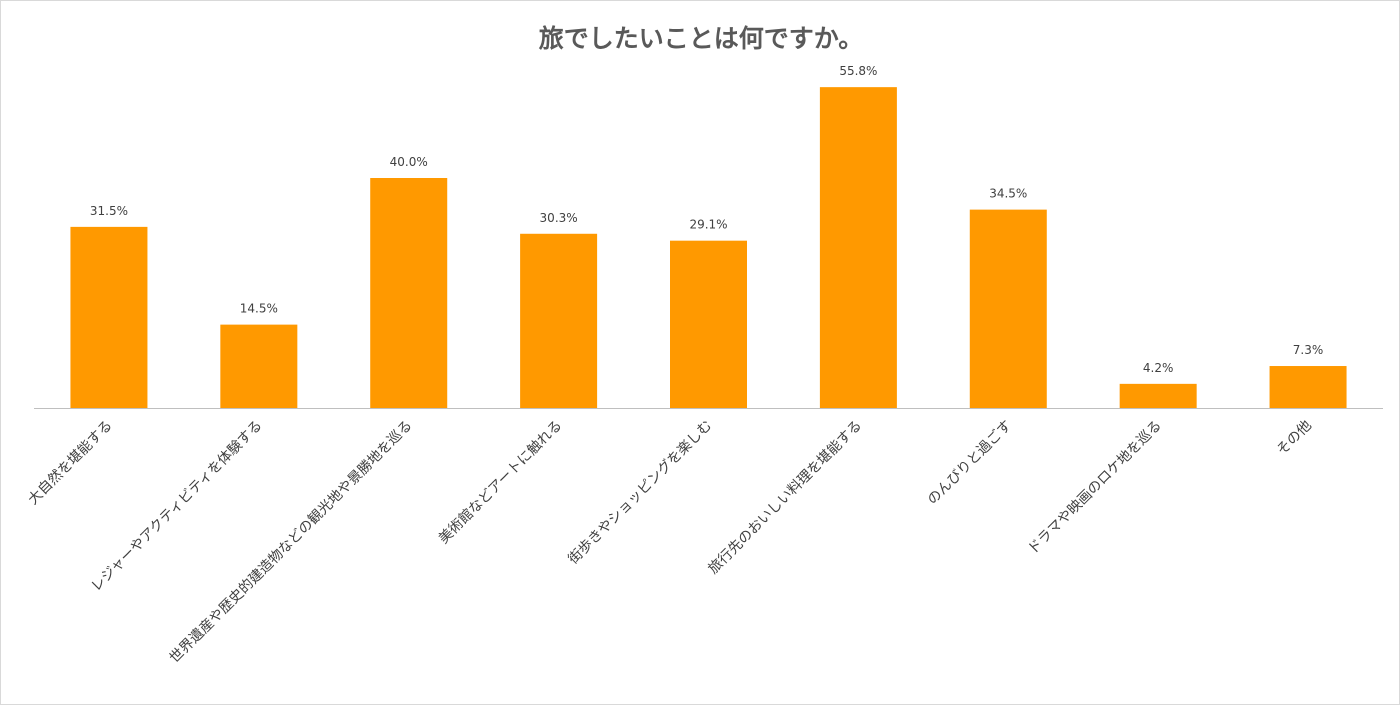 This screenshot has height=706, width=1400. Describe the element at coordinates (176, 506) in the screenshot. I see `category-label-2: レジャーやアクティビティを体験する` at that location.